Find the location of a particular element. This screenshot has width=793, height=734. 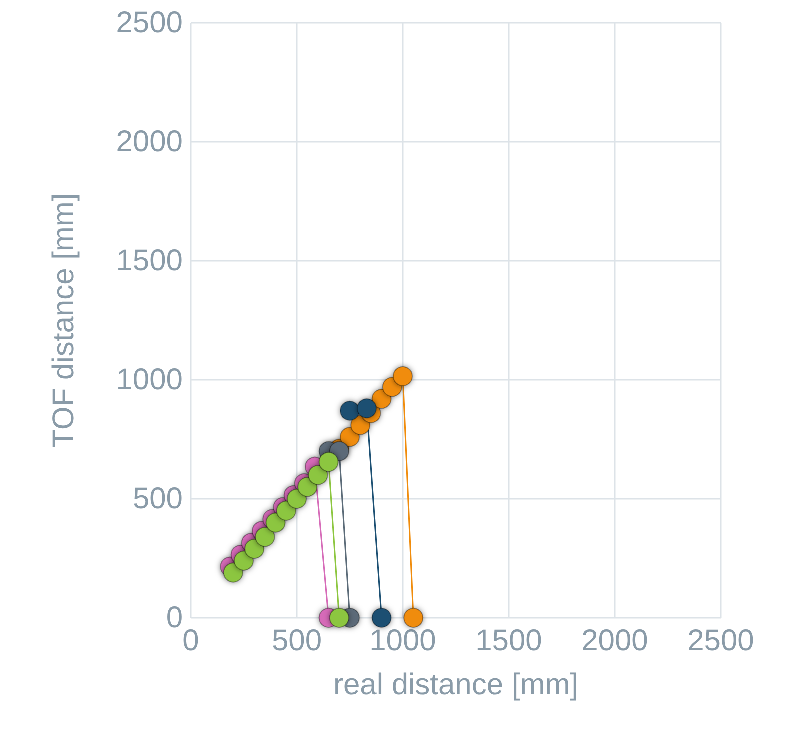

y-tick-label: 0 is located at coordinates (174, 618).